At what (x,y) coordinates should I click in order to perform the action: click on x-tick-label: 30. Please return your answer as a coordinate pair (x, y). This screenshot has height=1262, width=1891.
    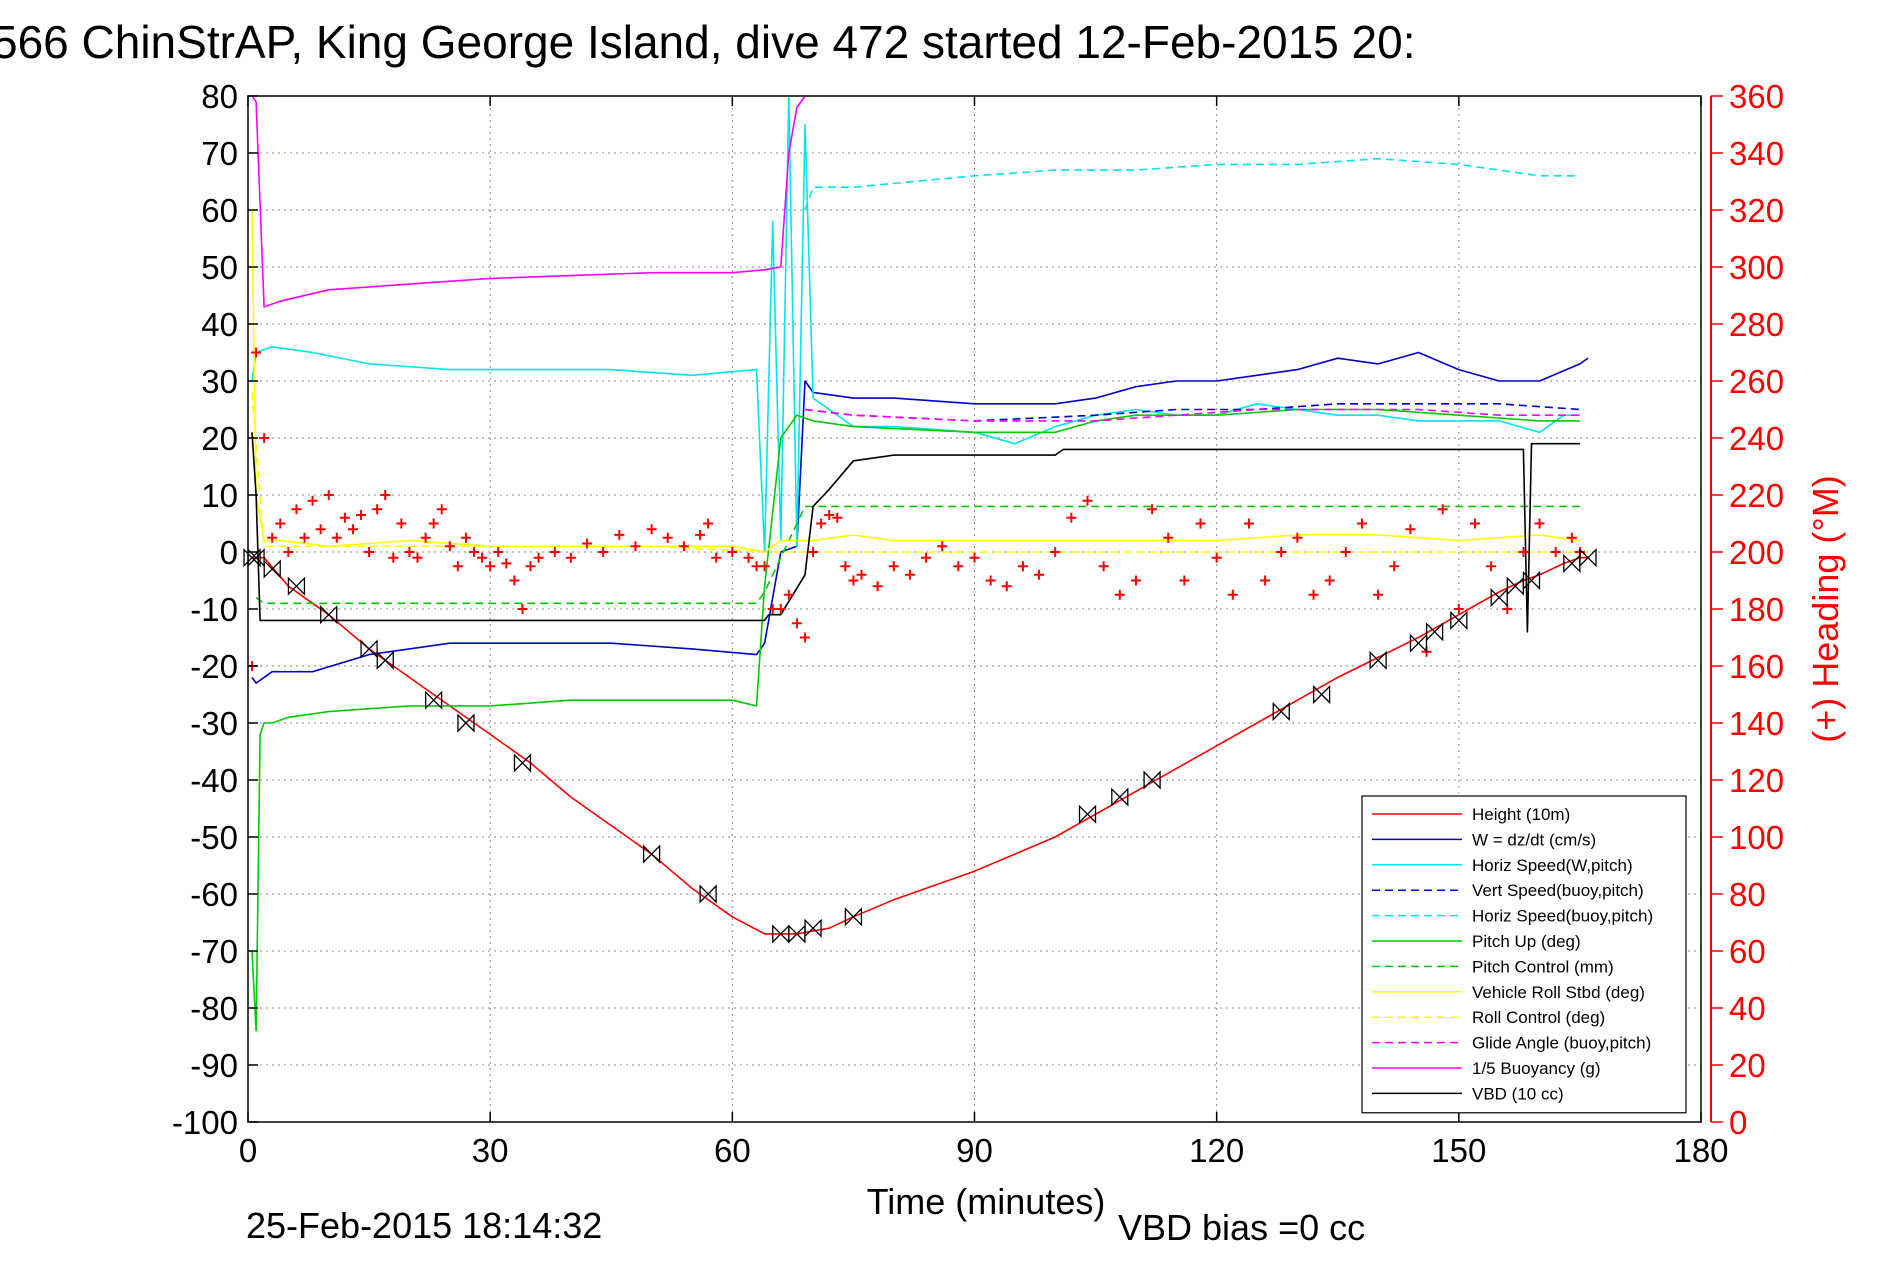
    Looking at the image, I should click on (490, 1150).